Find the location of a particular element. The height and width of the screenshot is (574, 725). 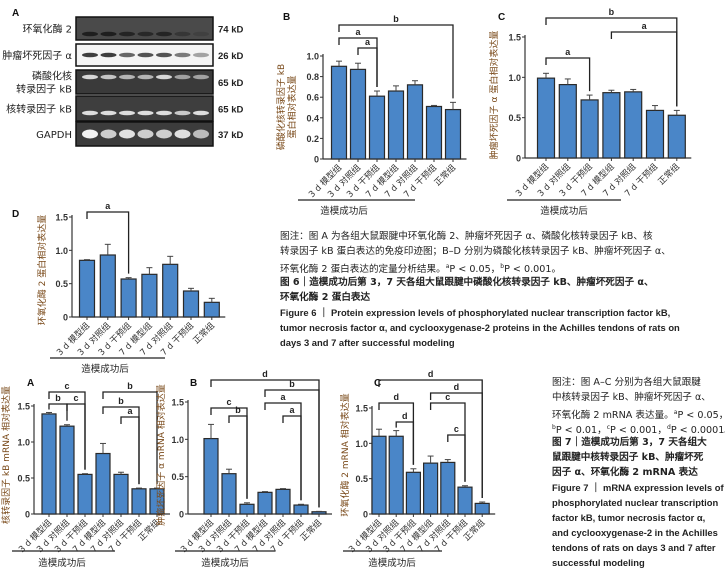

caption-text: 环氧化酶 2 蛋白表达的定量分析结果。 is located at coordinates (363, 270).